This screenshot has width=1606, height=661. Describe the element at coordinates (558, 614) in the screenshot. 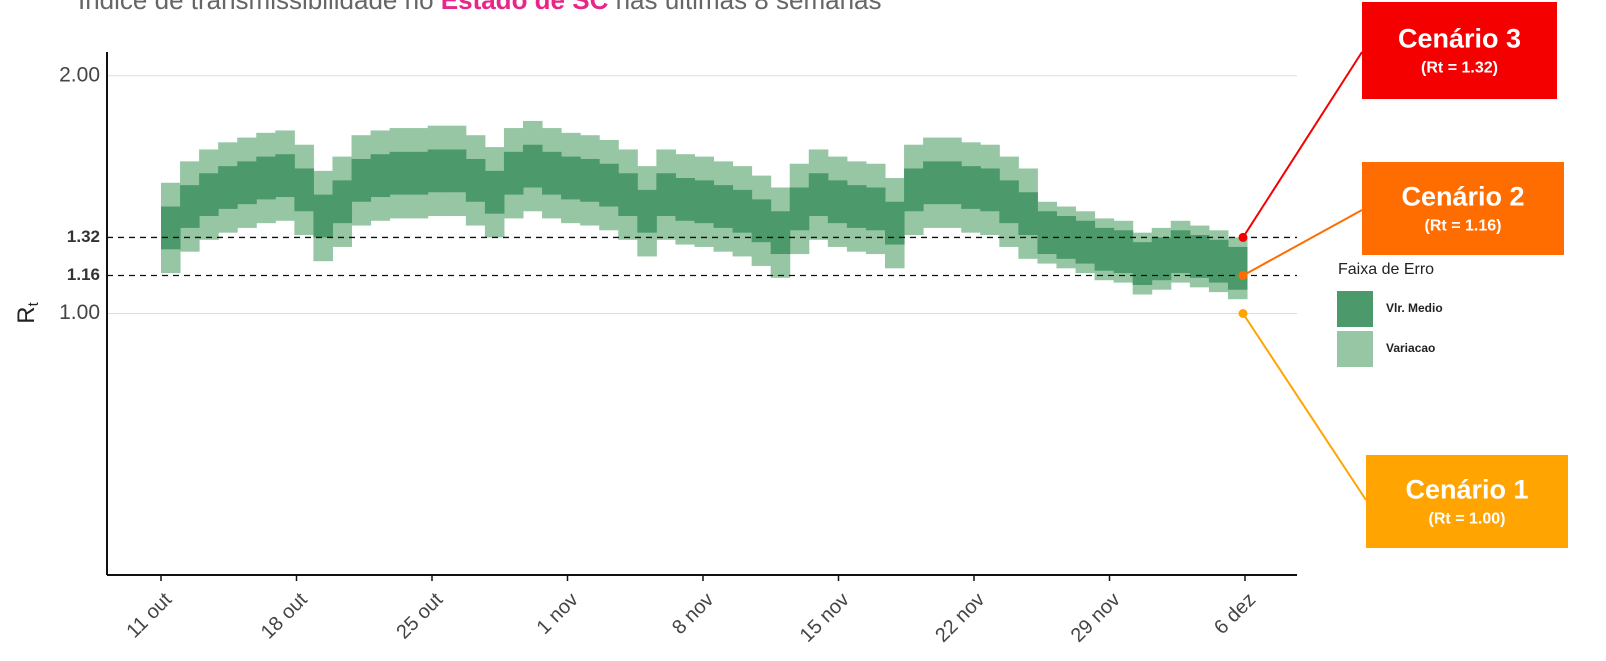

I see `x-tick-label: 1 nov` at that location.